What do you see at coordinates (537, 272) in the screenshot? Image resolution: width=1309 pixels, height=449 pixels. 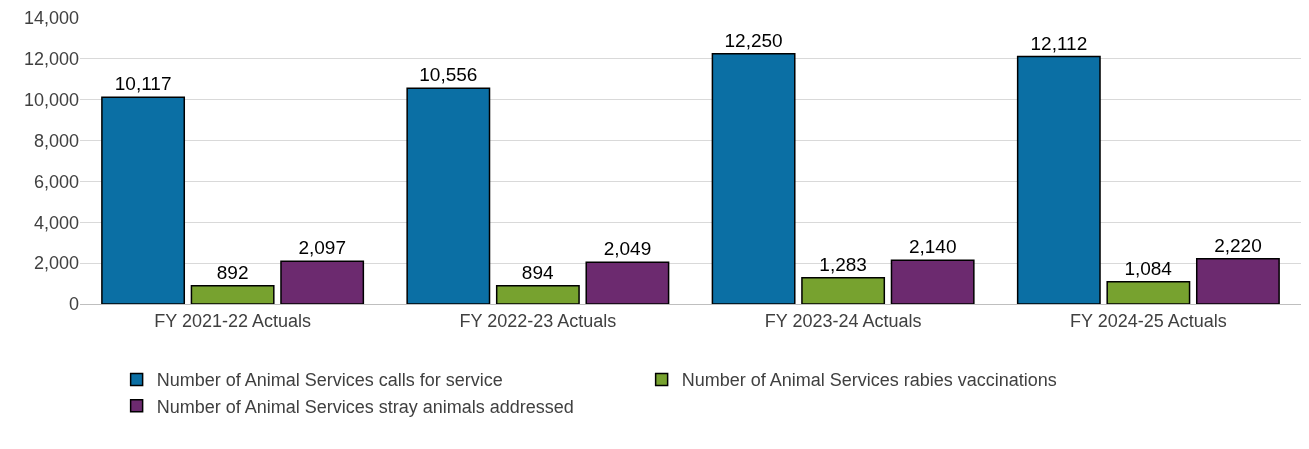 I see `data-label: 894` at bounding box center [537, 272].